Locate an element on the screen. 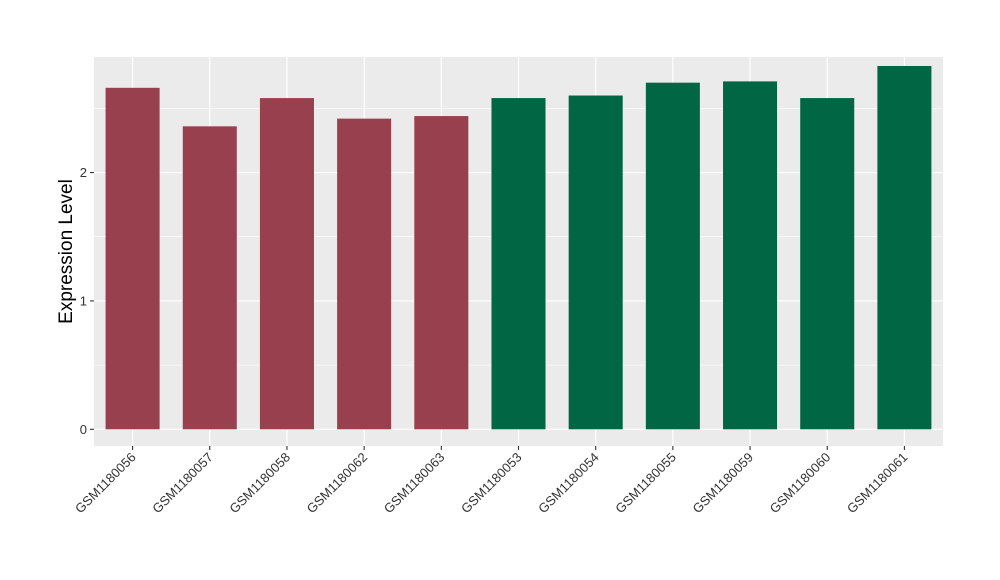 This screenshot has height=580, width=1000. bar-GSM1180058 is located at coordinates (286, 264).